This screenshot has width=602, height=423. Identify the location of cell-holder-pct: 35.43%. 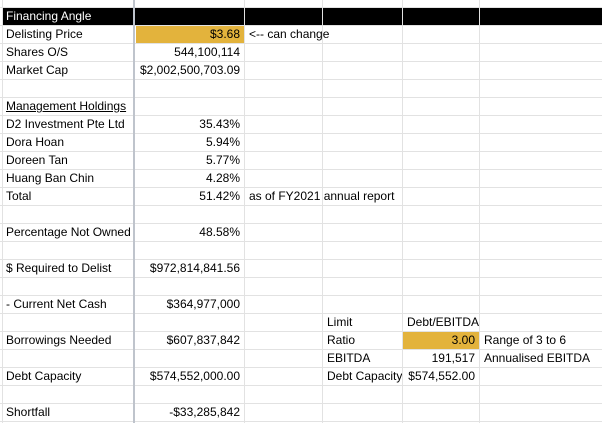
(219, 124).